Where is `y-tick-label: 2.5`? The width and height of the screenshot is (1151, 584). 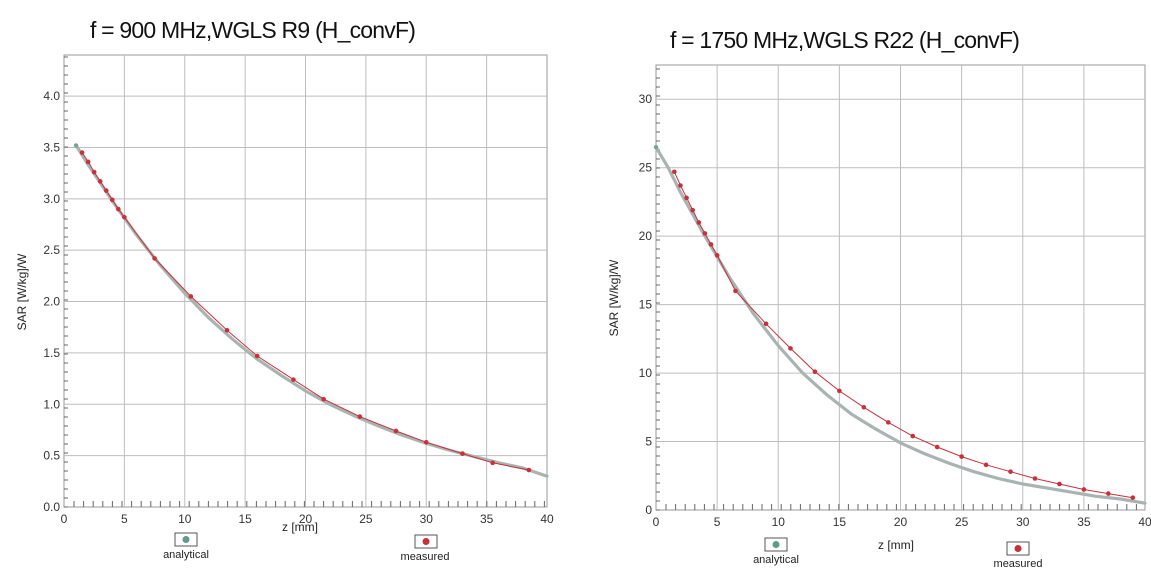 y-tick-label: 2.5 is located at coordinates (51, 250).